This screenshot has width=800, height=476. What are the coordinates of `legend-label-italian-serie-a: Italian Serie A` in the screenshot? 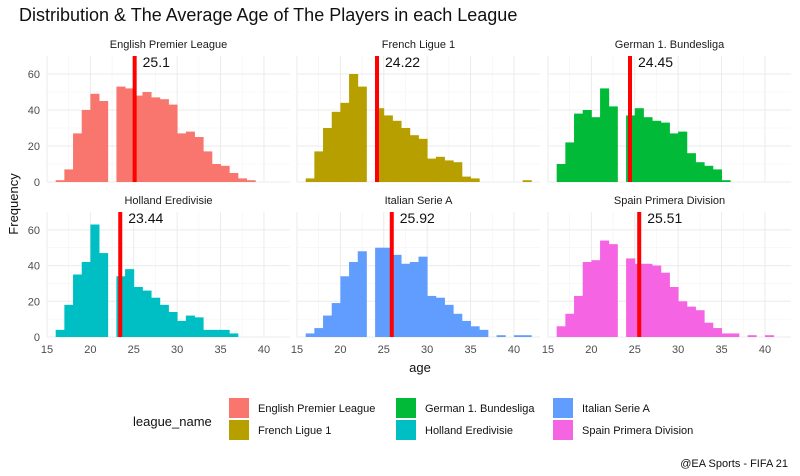 It's located at (616, 409).